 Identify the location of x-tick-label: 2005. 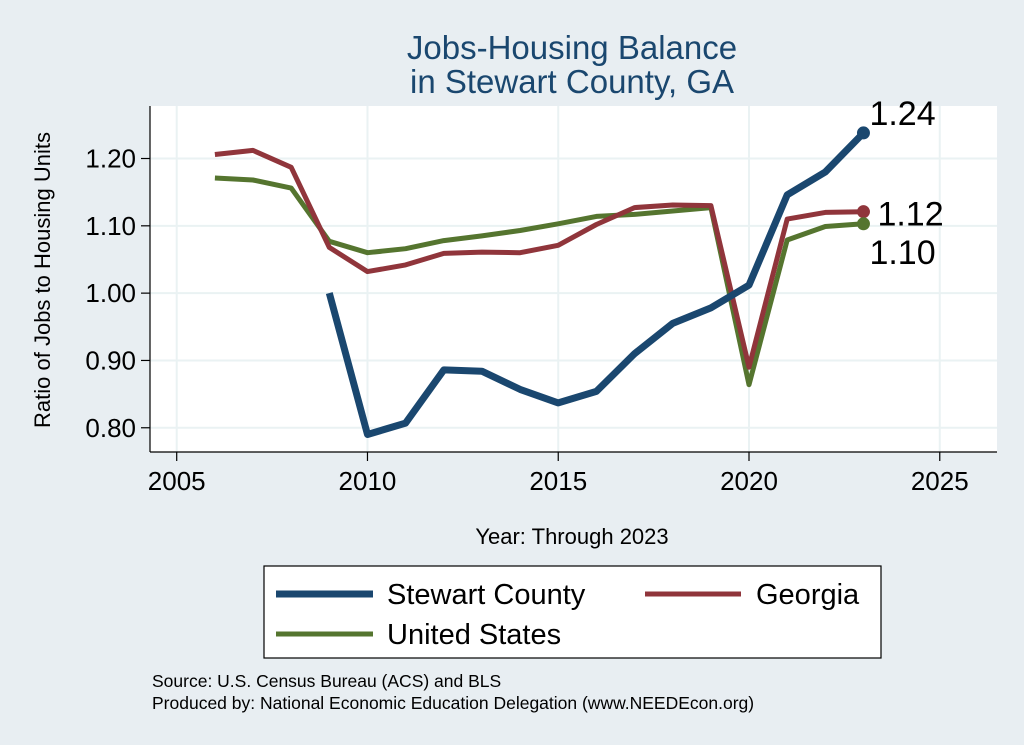
(177, 481).